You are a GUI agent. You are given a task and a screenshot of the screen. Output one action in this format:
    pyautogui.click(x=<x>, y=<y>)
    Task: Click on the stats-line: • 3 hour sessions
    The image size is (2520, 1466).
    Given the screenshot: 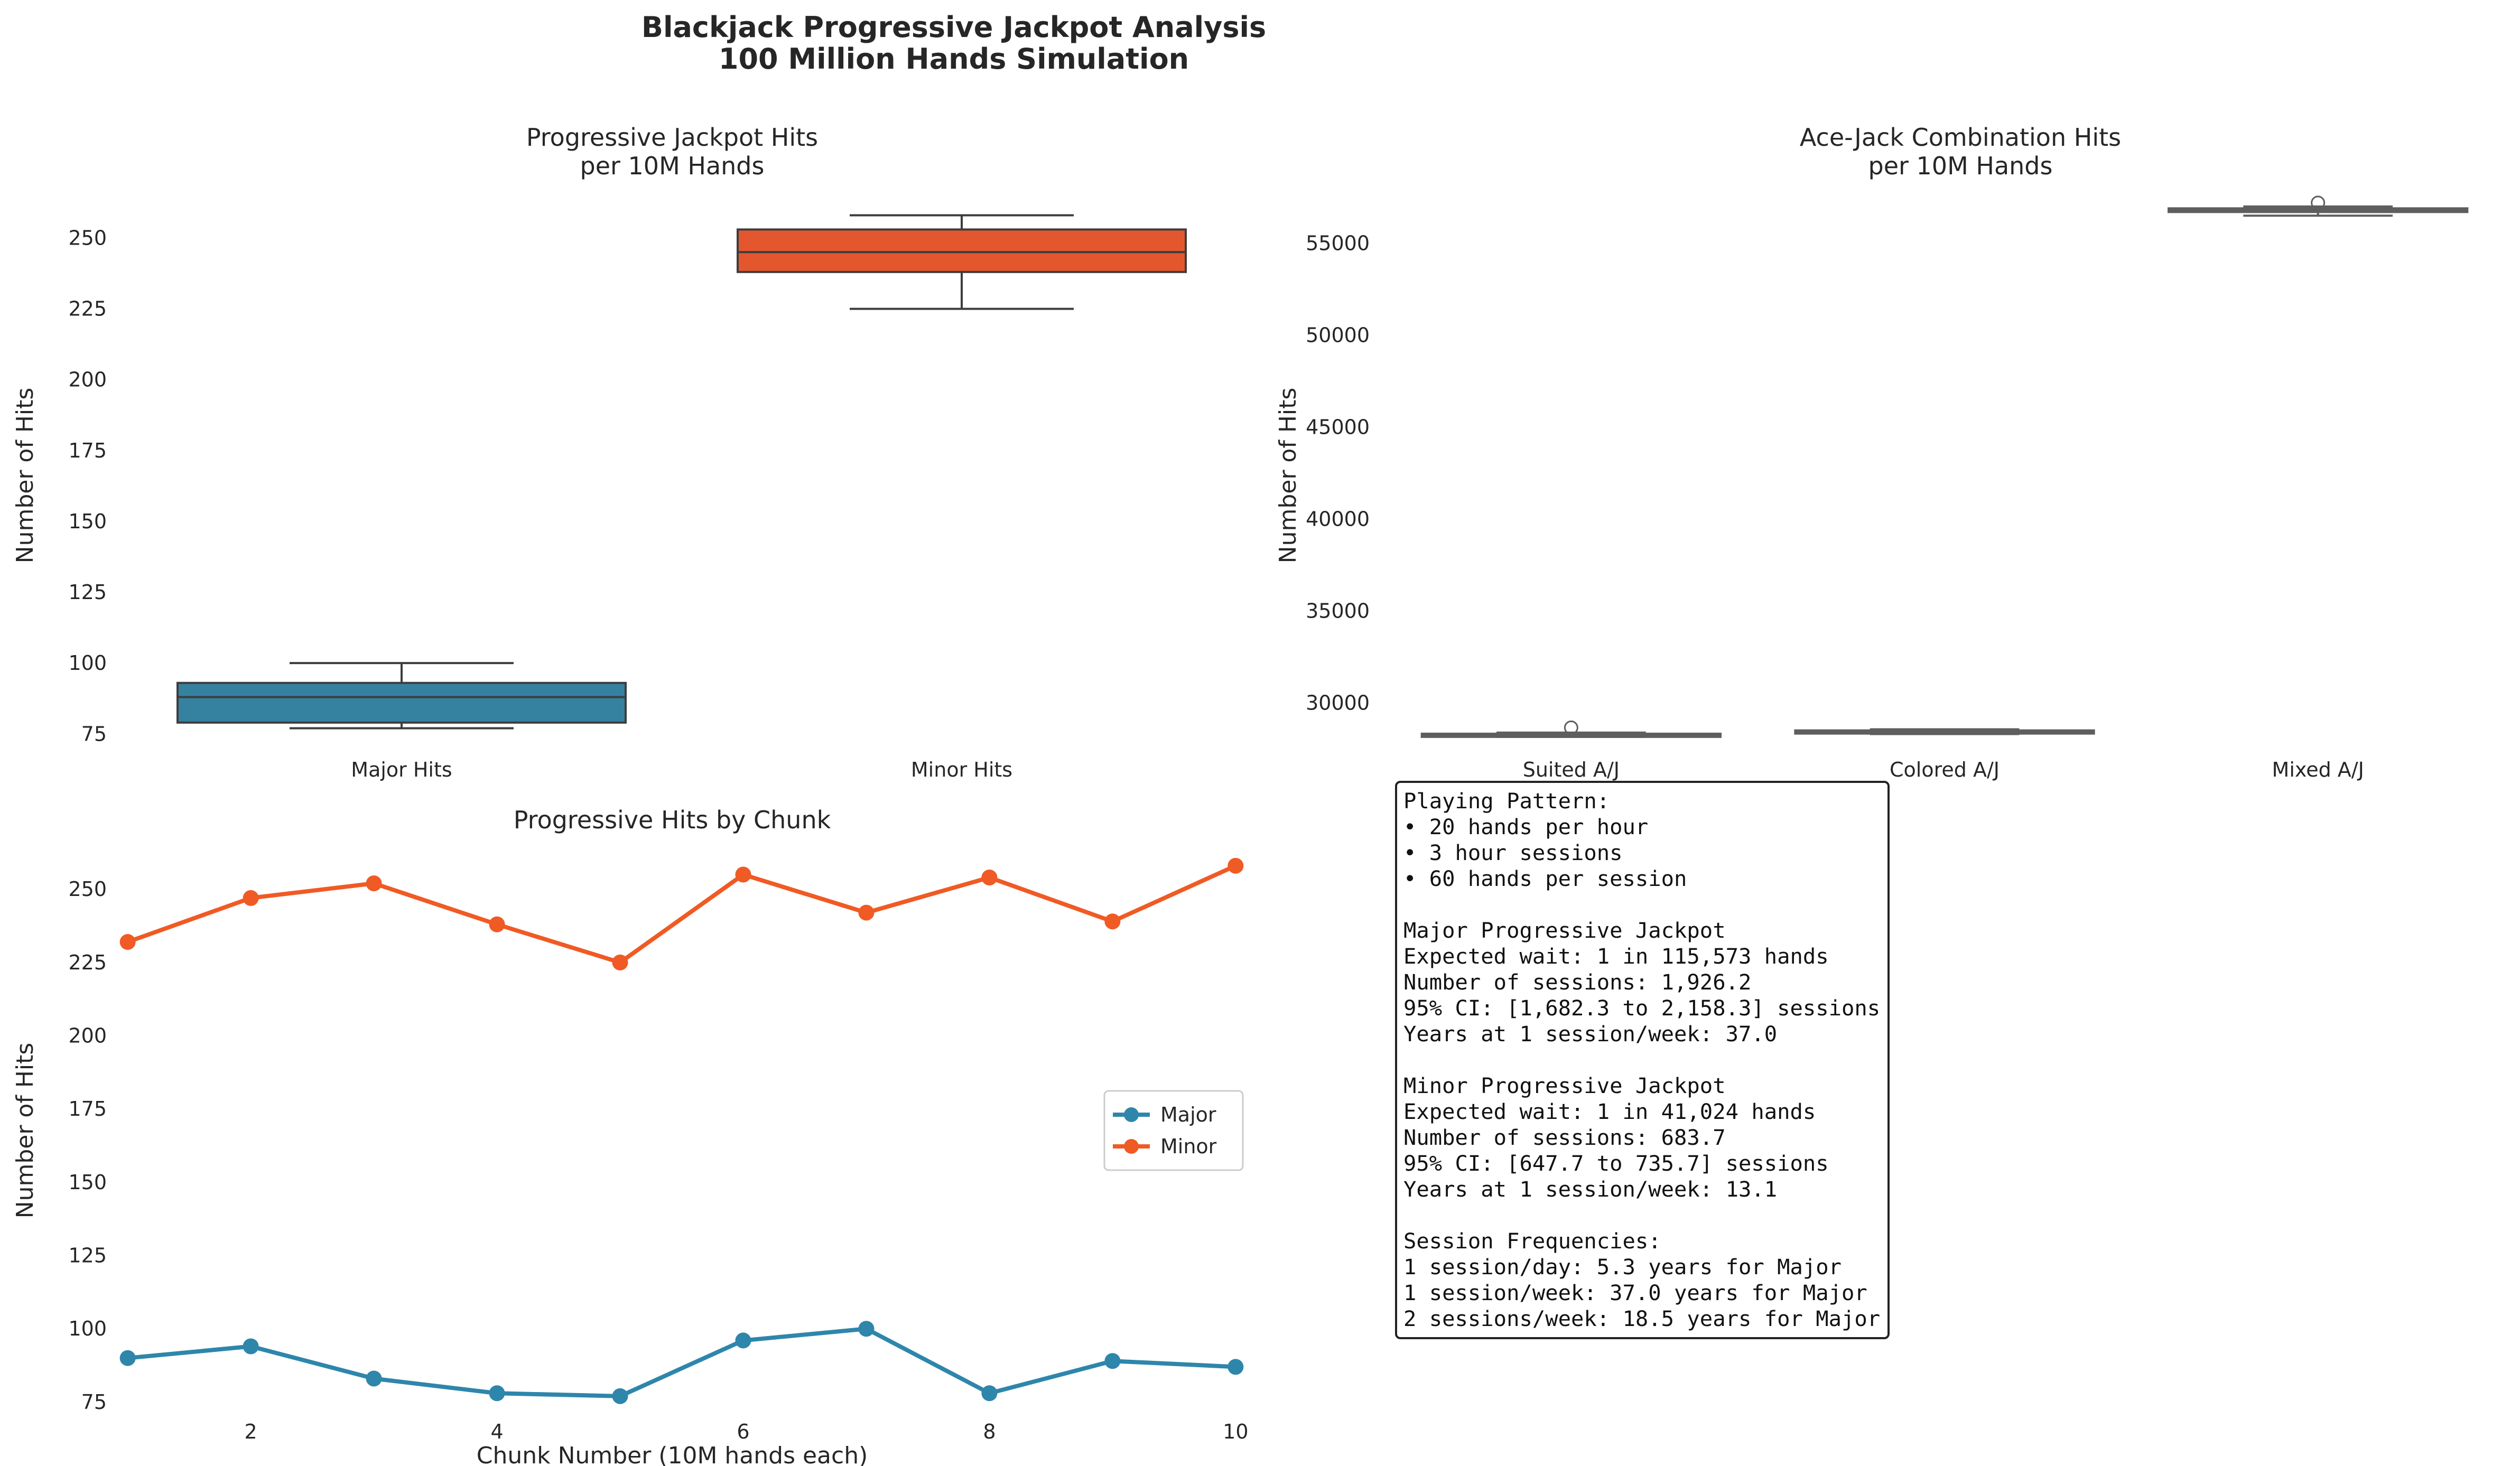 What is the action you would take?
    pyautogui.click(x=1513, y=852)
    